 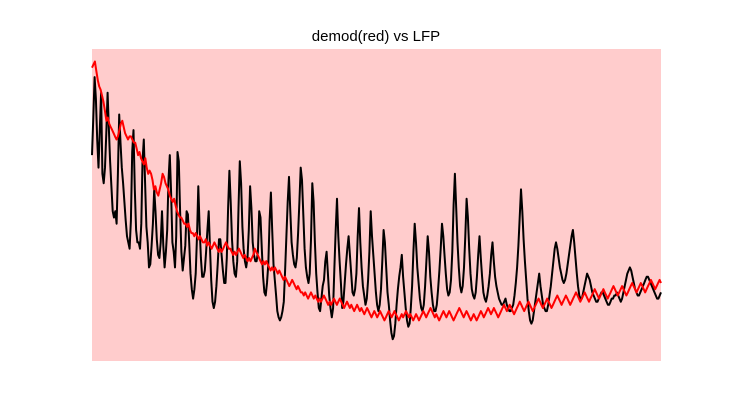 I want to click on chart-title: demod(red) vs LFP, so click(x=376, y=36).